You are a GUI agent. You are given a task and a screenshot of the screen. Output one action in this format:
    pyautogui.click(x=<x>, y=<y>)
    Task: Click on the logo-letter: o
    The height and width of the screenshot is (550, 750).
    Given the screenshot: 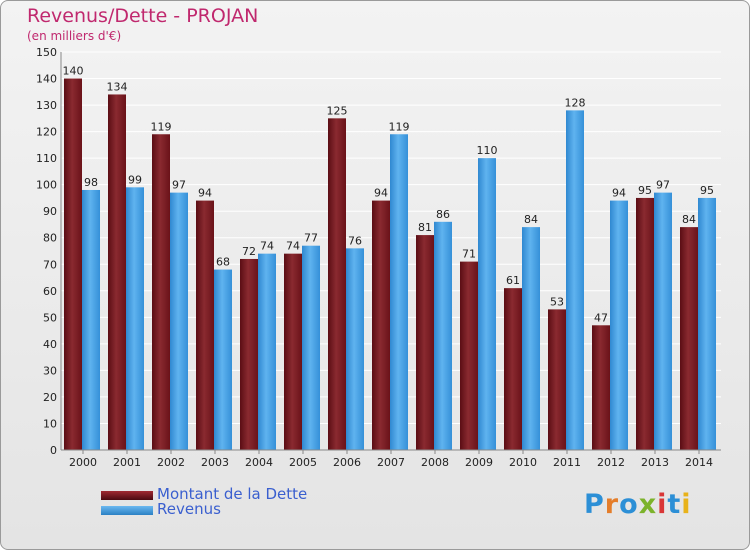 What is the action you would take?
    pyautogui.click(x=629, y=504)
    